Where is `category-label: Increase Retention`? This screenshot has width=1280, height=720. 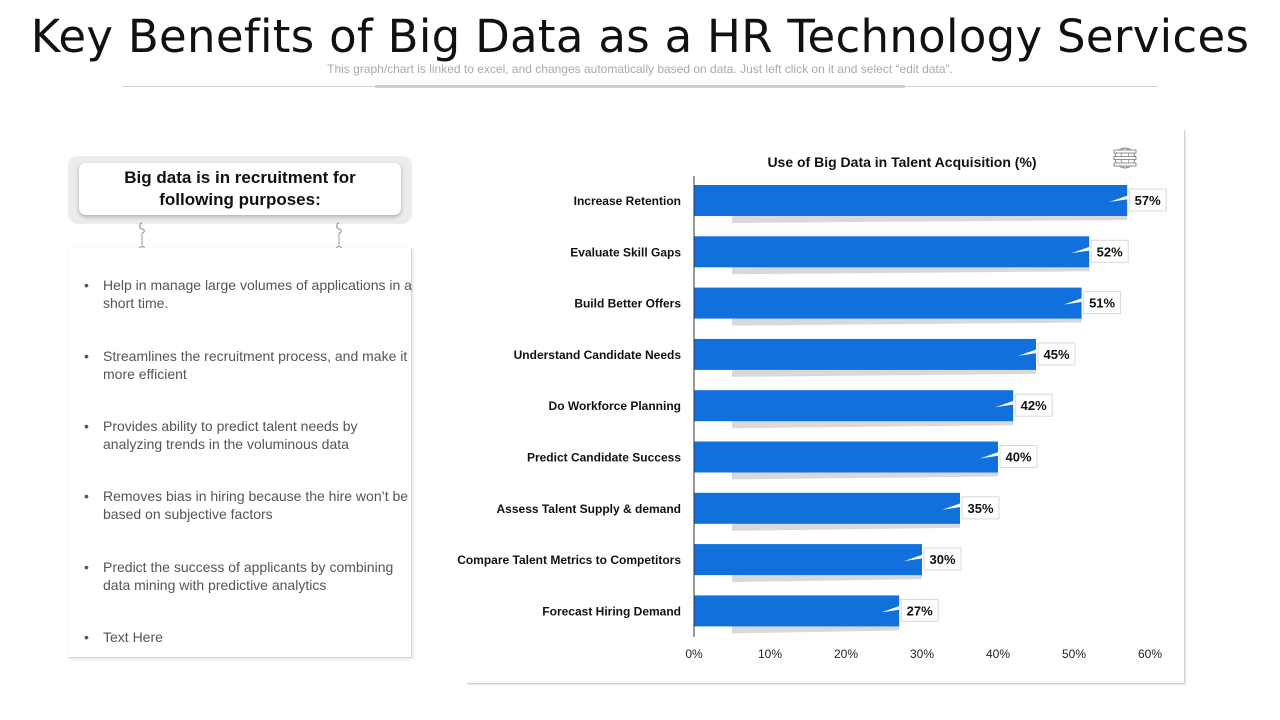 category-label: Increase Retention is located at coordinates (627, 201).